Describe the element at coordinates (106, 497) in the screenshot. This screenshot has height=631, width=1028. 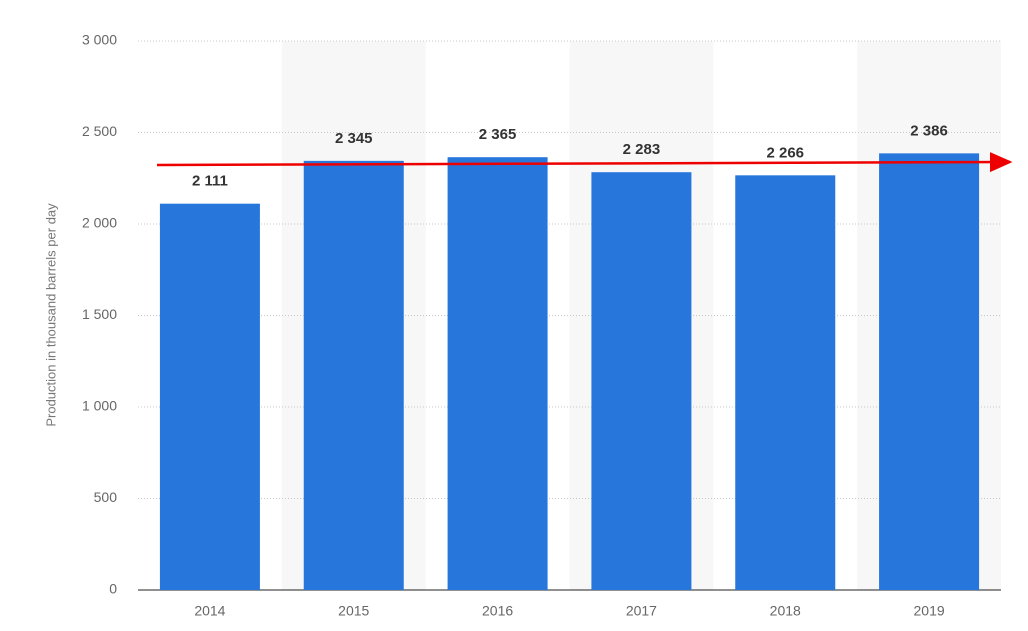
I see `y-tick-label: 500` at that location.